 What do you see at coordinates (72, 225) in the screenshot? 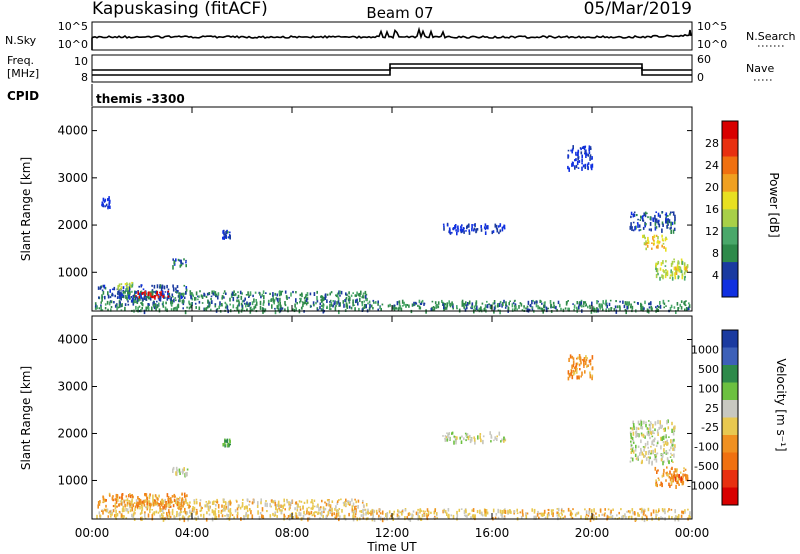
I see `y-tick-label: 2000` at bounding box center [72, 225].